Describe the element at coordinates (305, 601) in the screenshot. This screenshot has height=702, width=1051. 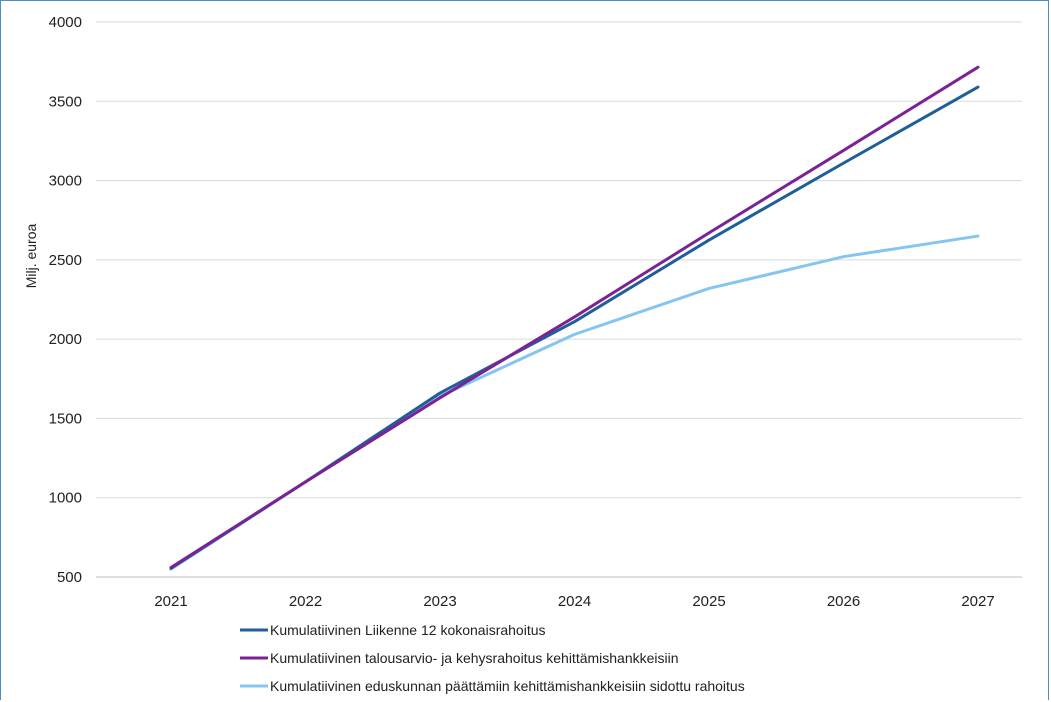
I see `x-tick-label: 2022` at that location.